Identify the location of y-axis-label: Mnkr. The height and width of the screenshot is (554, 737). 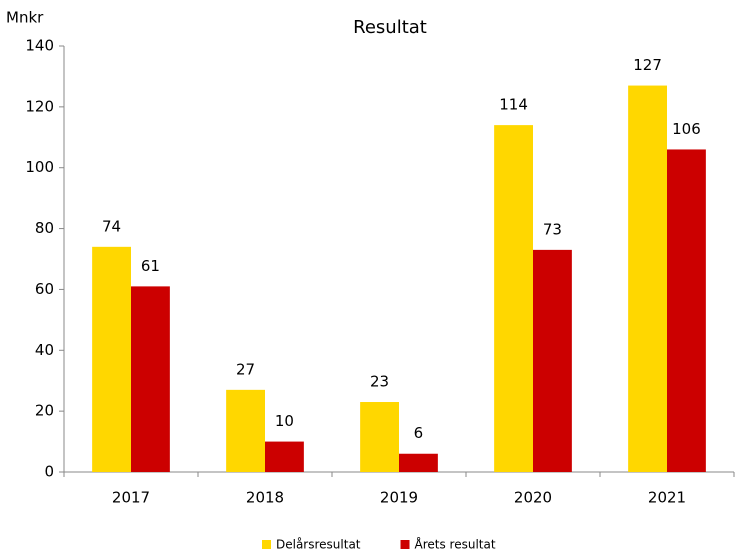
(25, 18).